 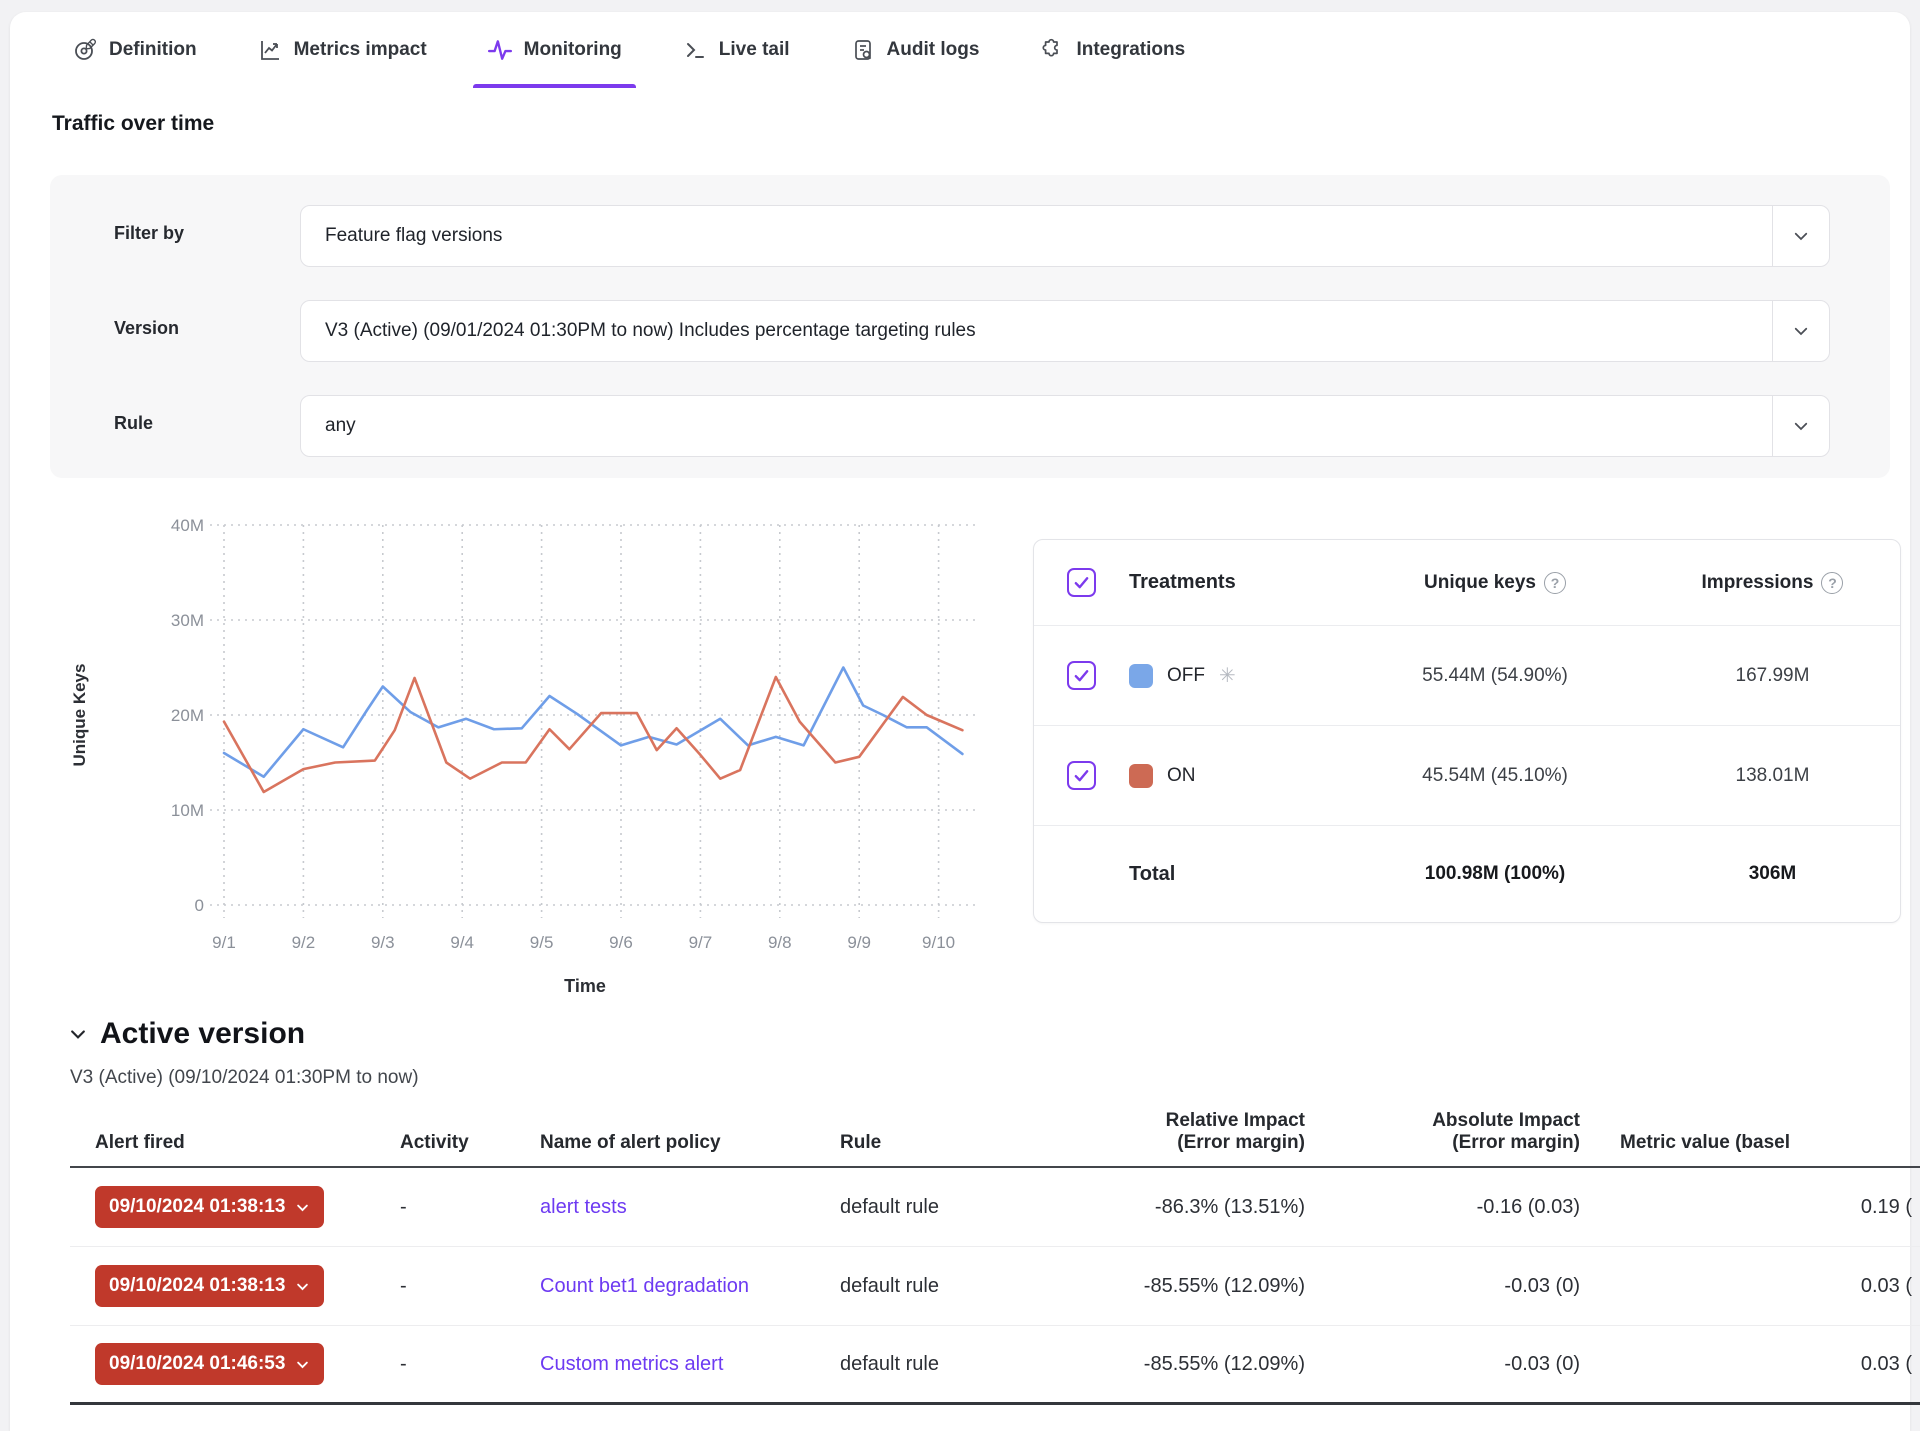 I want to click on treatment-row-on: ON 45.54M (45.10%) 138.01M, so click(x=1467, y=776).